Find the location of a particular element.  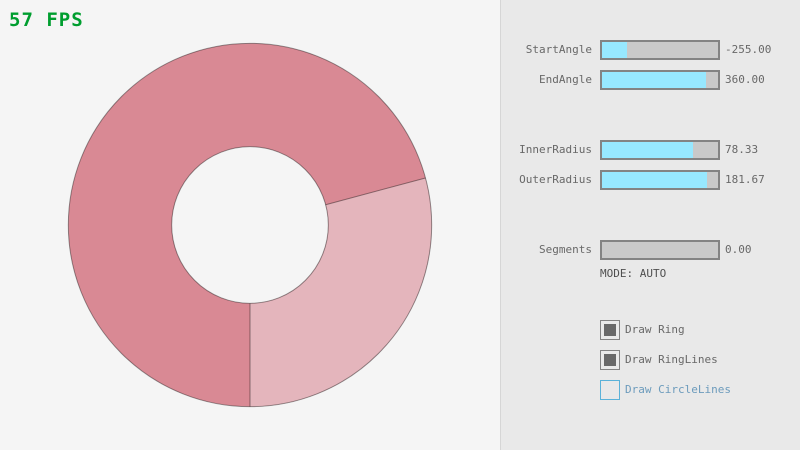

outer-radius-slider-fill is located at coordinates (654, 180).